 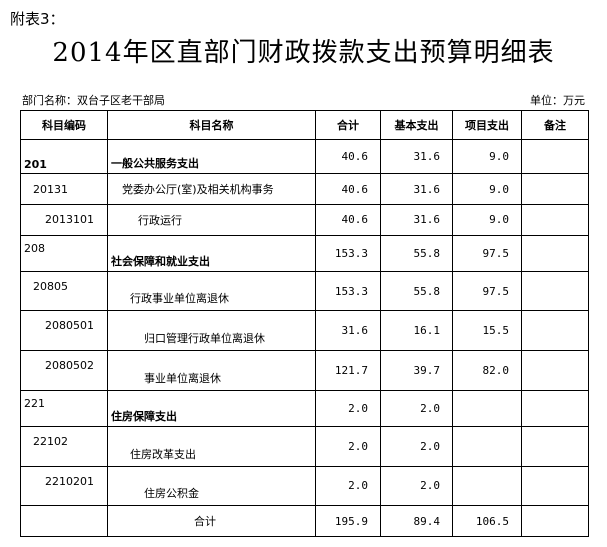 I want to click on table-header-row: 科目编码 科目名称 合计 基本支出 项目支出 备注, so click(x=304, y=125).